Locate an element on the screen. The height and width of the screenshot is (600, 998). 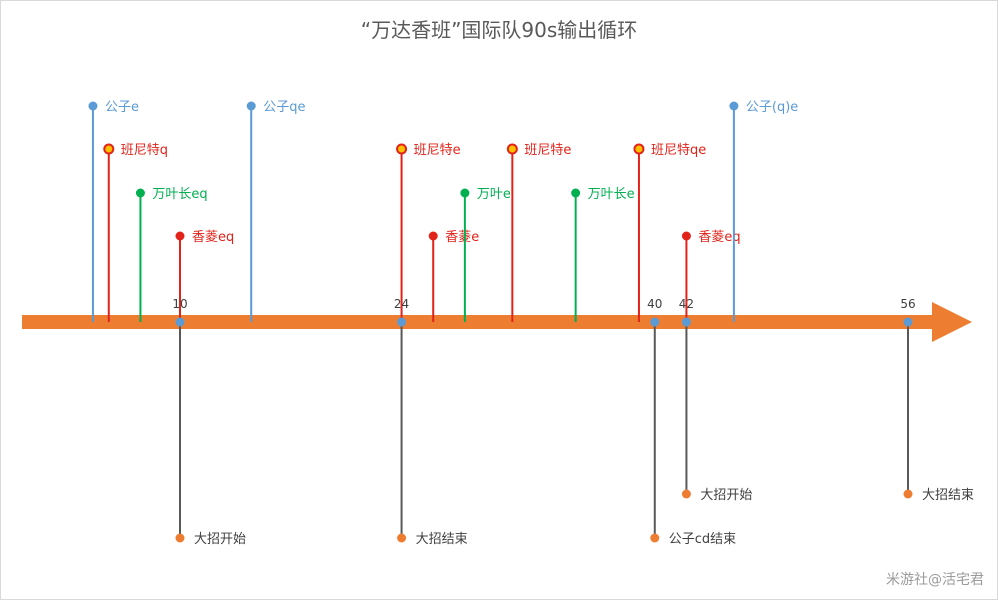
axis-tick-label: 40 is located at coordinates (654, 304).